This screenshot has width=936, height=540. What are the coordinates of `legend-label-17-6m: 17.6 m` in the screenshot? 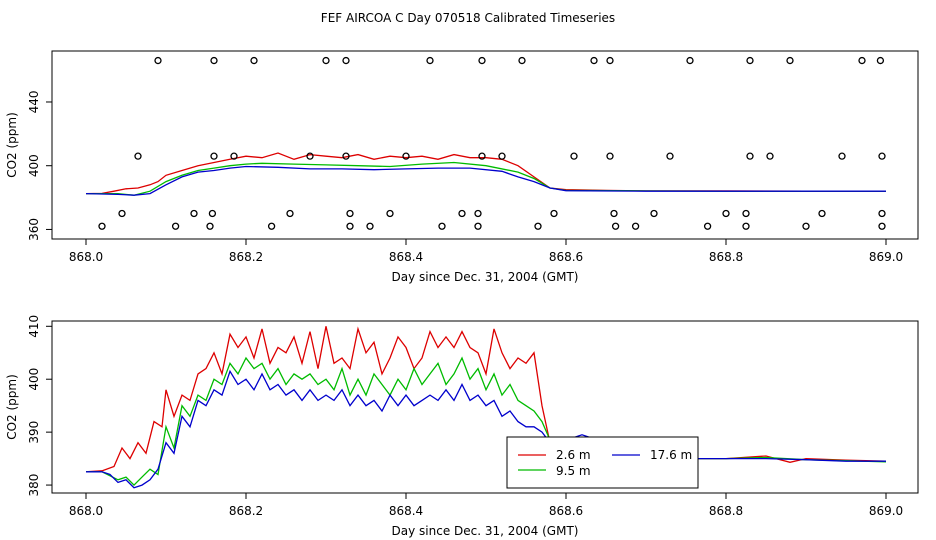 It's located at (671, 455).